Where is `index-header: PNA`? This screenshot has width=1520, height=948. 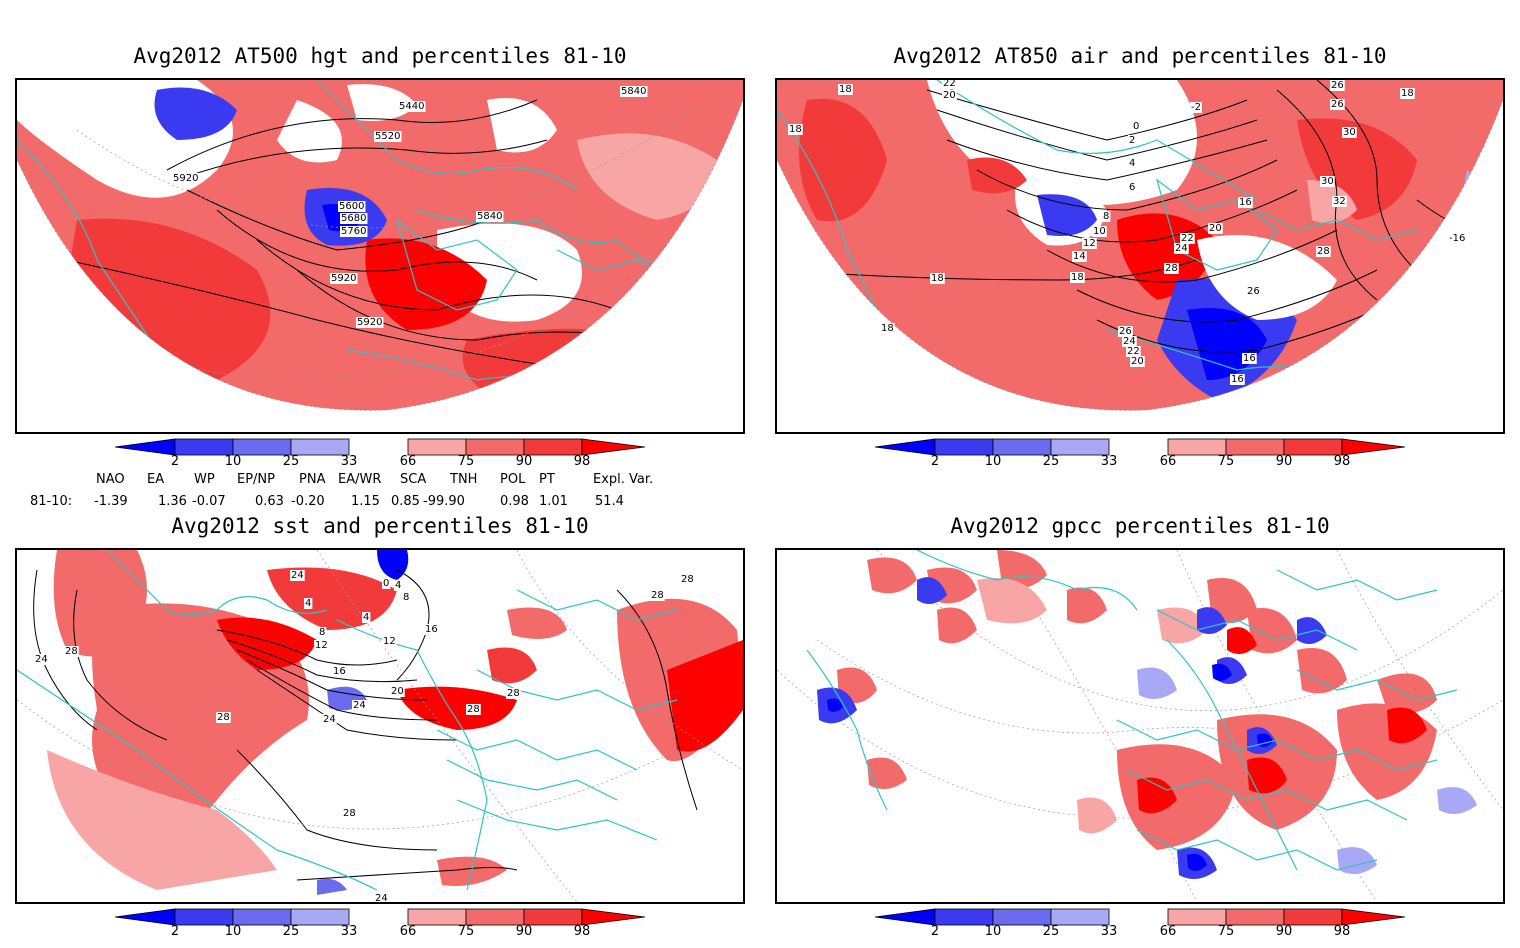 index-header: PNA is located at coordinates (312, 479).